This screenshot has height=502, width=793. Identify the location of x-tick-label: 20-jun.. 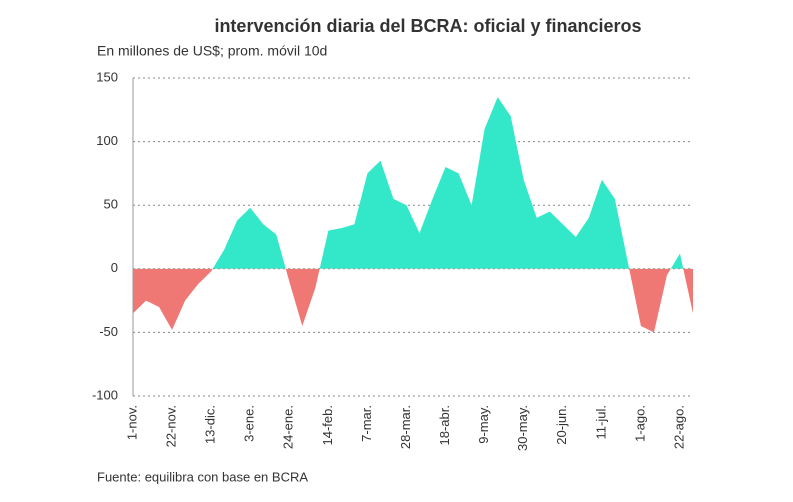
(561, 425).